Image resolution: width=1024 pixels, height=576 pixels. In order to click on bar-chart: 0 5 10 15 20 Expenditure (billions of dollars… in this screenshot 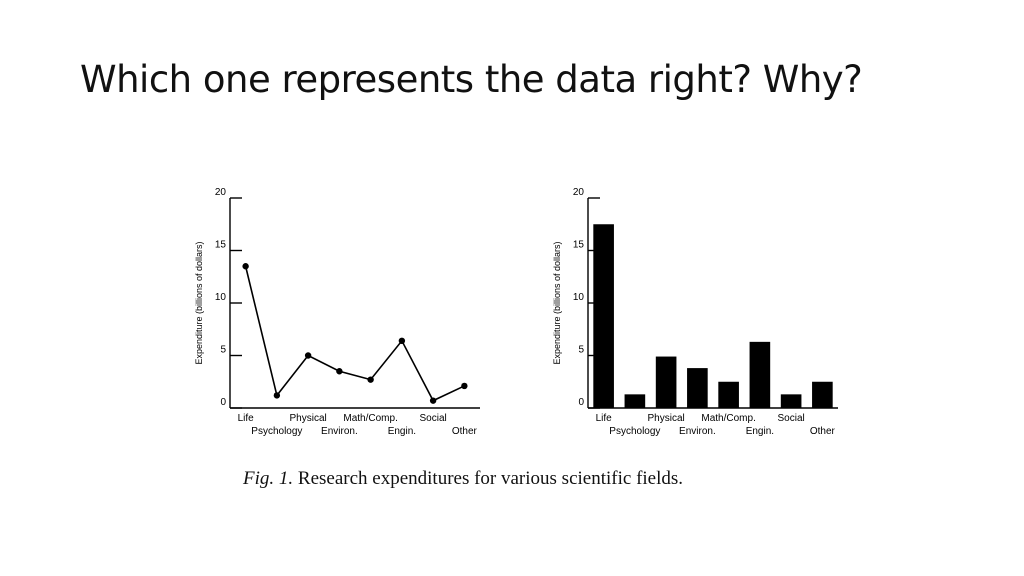, I will do `click(695, 312)`.